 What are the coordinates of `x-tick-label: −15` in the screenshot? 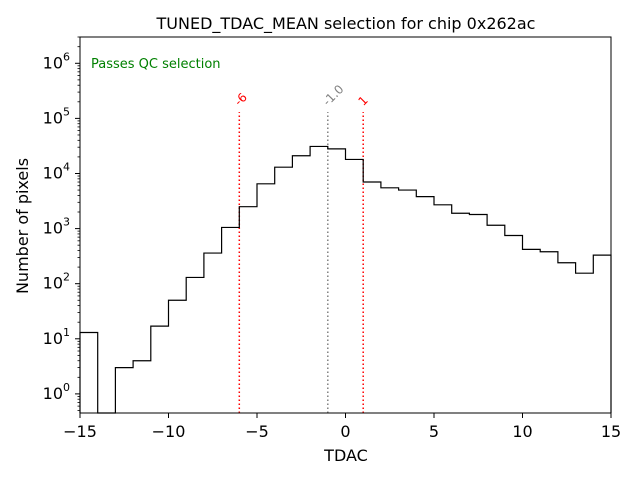 It's located at (80, 431).